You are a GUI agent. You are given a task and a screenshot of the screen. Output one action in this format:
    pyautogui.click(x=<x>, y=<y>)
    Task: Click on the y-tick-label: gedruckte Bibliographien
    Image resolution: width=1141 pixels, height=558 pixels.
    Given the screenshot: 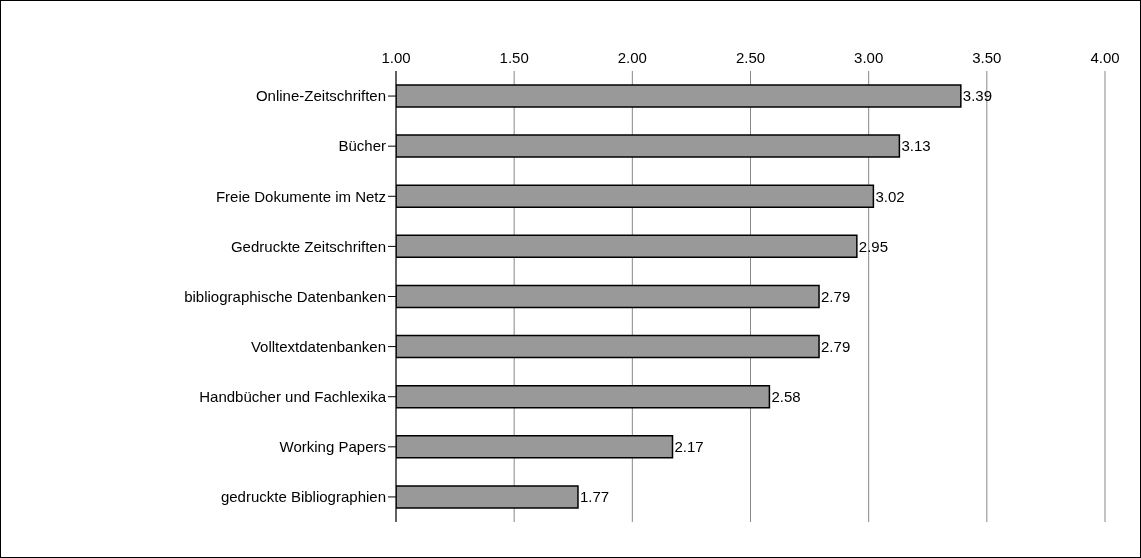 What is the action you would take?
    pyautogui.click(x=303, y=497)
    